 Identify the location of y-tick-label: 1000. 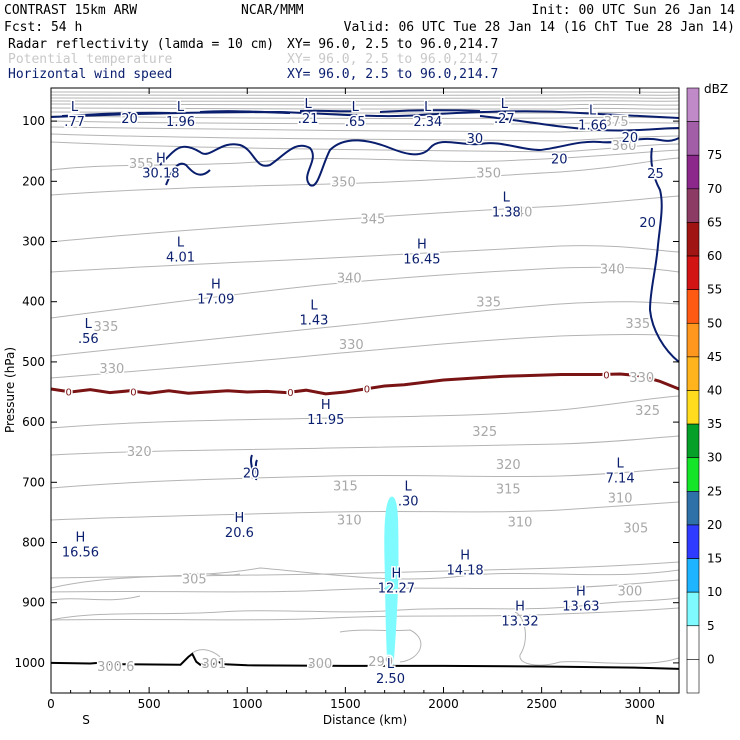
(29, 663).